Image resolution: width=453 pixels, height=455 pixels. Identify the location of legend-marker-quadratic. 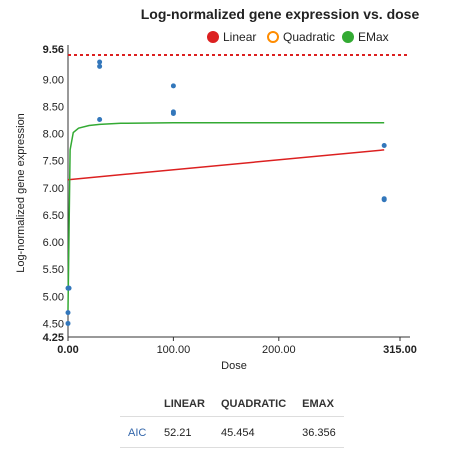
(273, 37).